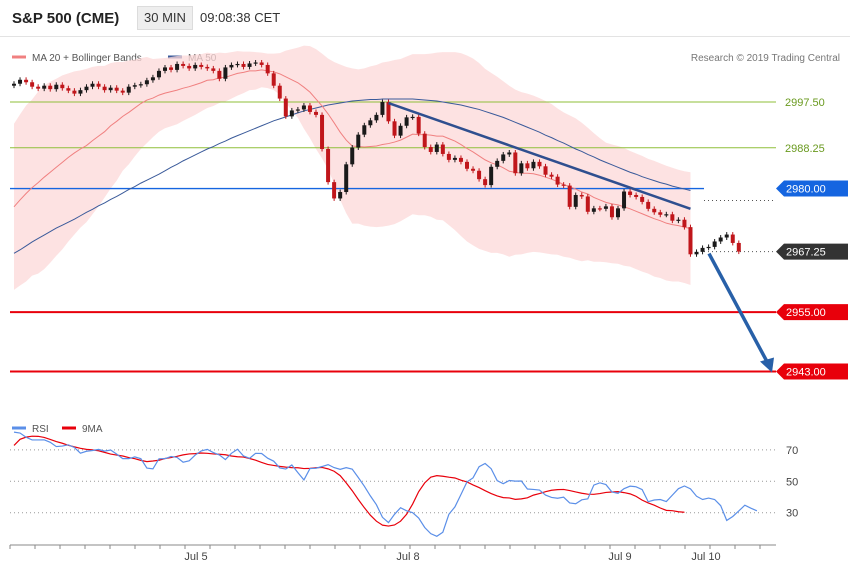  What do you see at coordinates (806, 373) in the screenshot?
I see `level-label: 2943.00` at bounding box center [806, 373].